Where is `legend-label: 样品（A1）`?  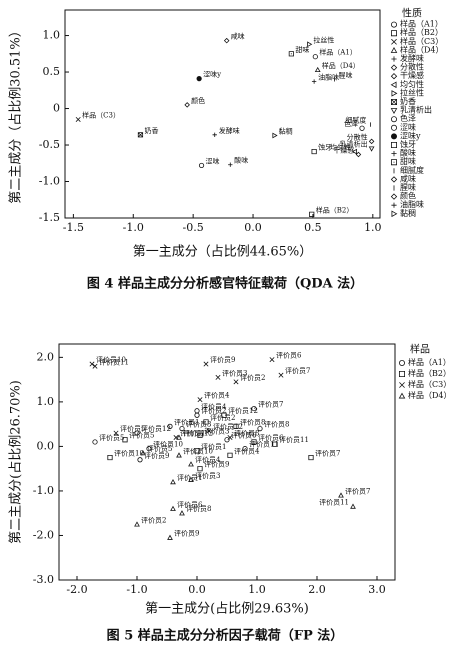
legend-label: 样品（A1） is located at coordinates (421, 24).